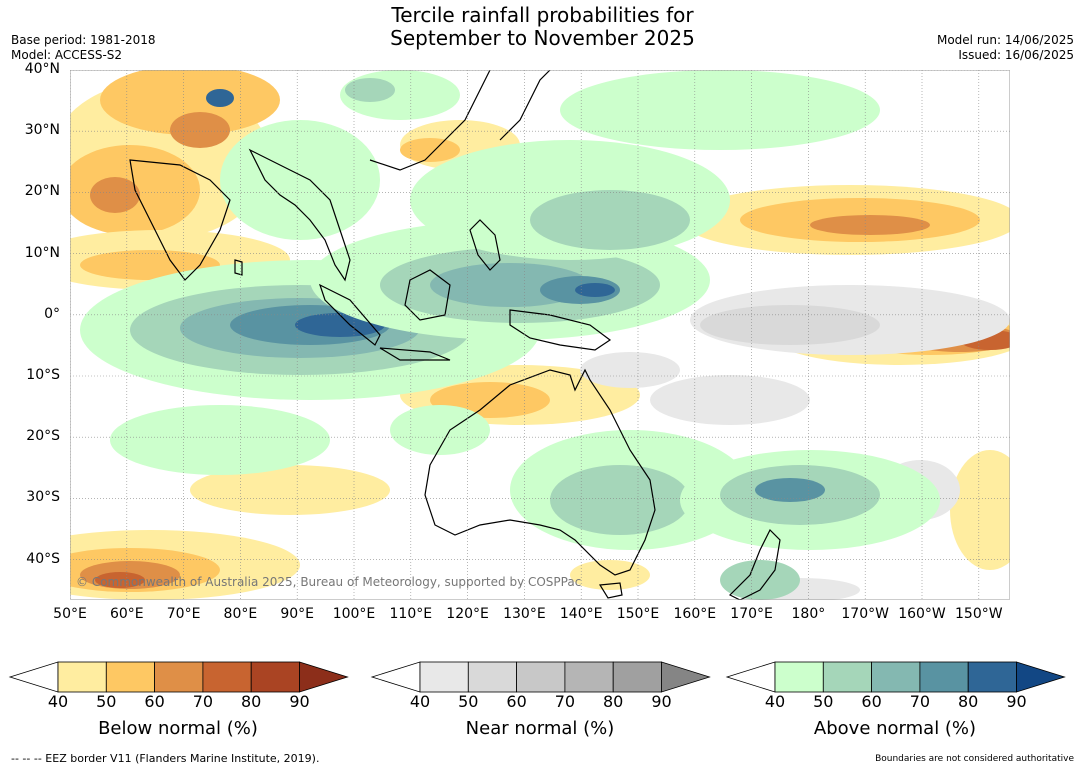 Image resolution: width=1085 pixels, height=770 pixels. What do you see at coordinates (540, 728) in the screenshot?
I see `near-normal-title: Near normal (%)` at bounding box center [540, 728].